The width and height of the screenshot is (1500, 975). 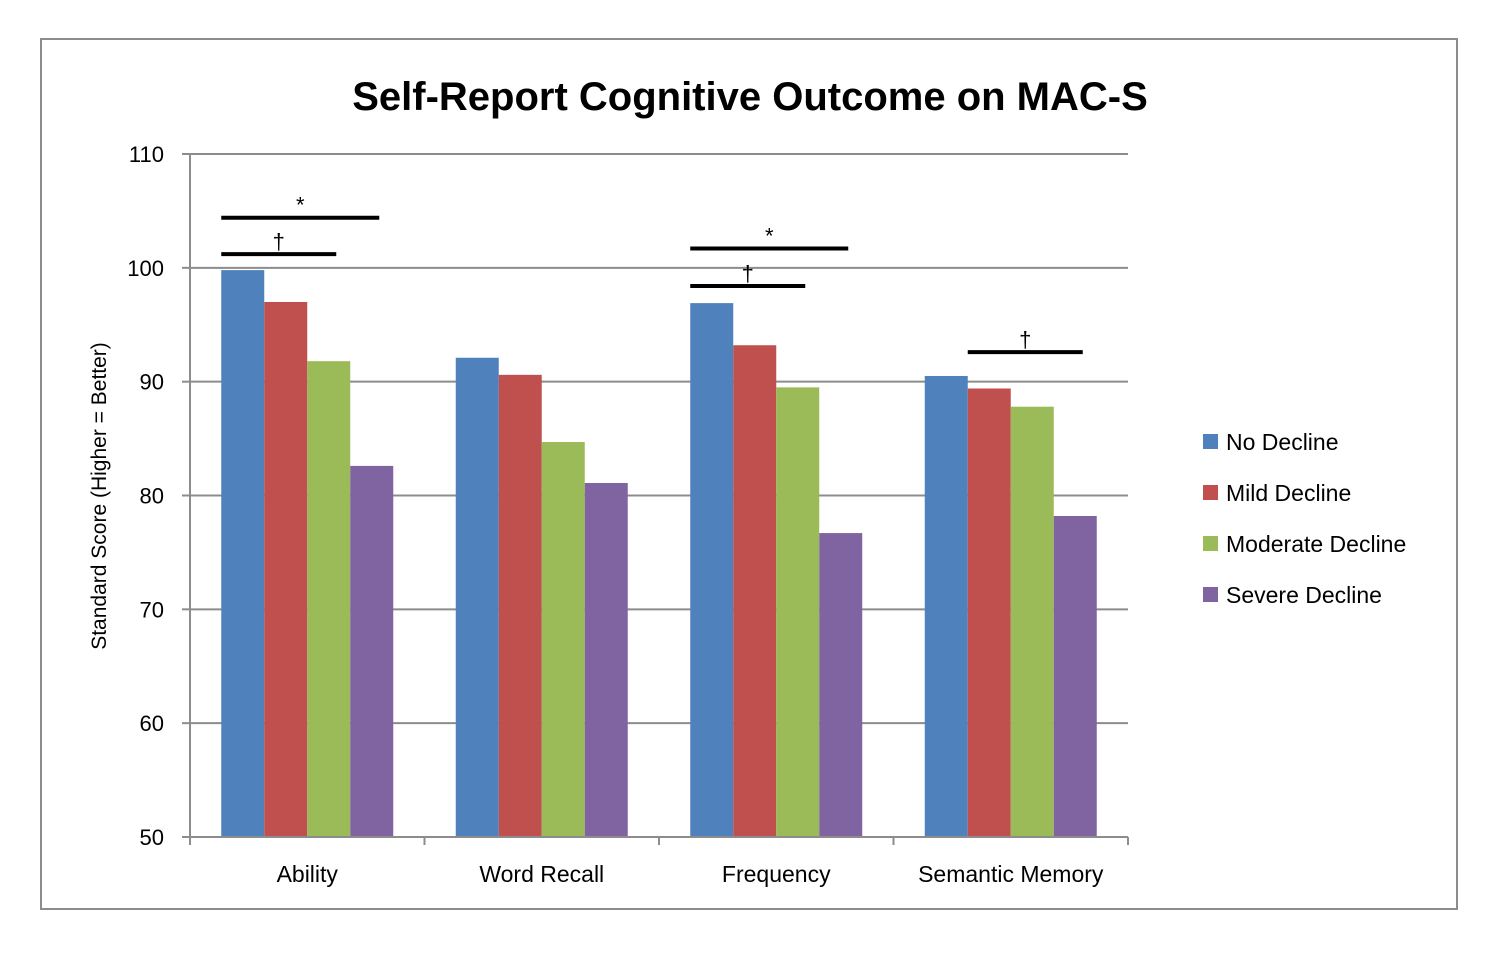 I want to click on x-tick-label: Word Recall, so click(x=541, y=874).